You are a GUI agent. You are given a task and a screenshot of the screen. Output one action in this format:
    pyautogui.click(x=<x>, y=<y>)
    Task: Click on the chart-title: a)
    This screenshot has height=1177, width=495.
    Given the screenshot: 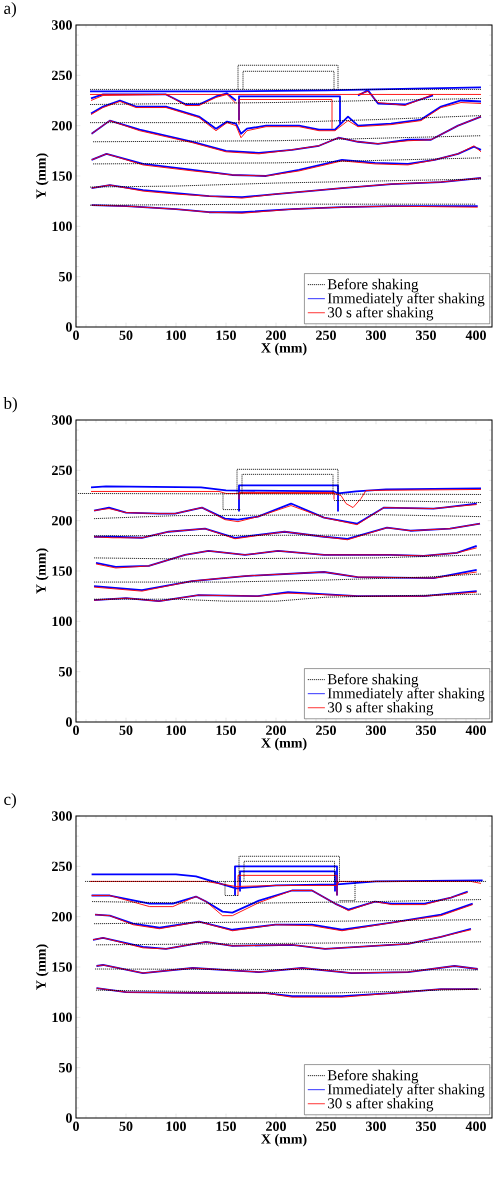 What is the action you would take?
    pyautogui.click(x=10, y=10)
    